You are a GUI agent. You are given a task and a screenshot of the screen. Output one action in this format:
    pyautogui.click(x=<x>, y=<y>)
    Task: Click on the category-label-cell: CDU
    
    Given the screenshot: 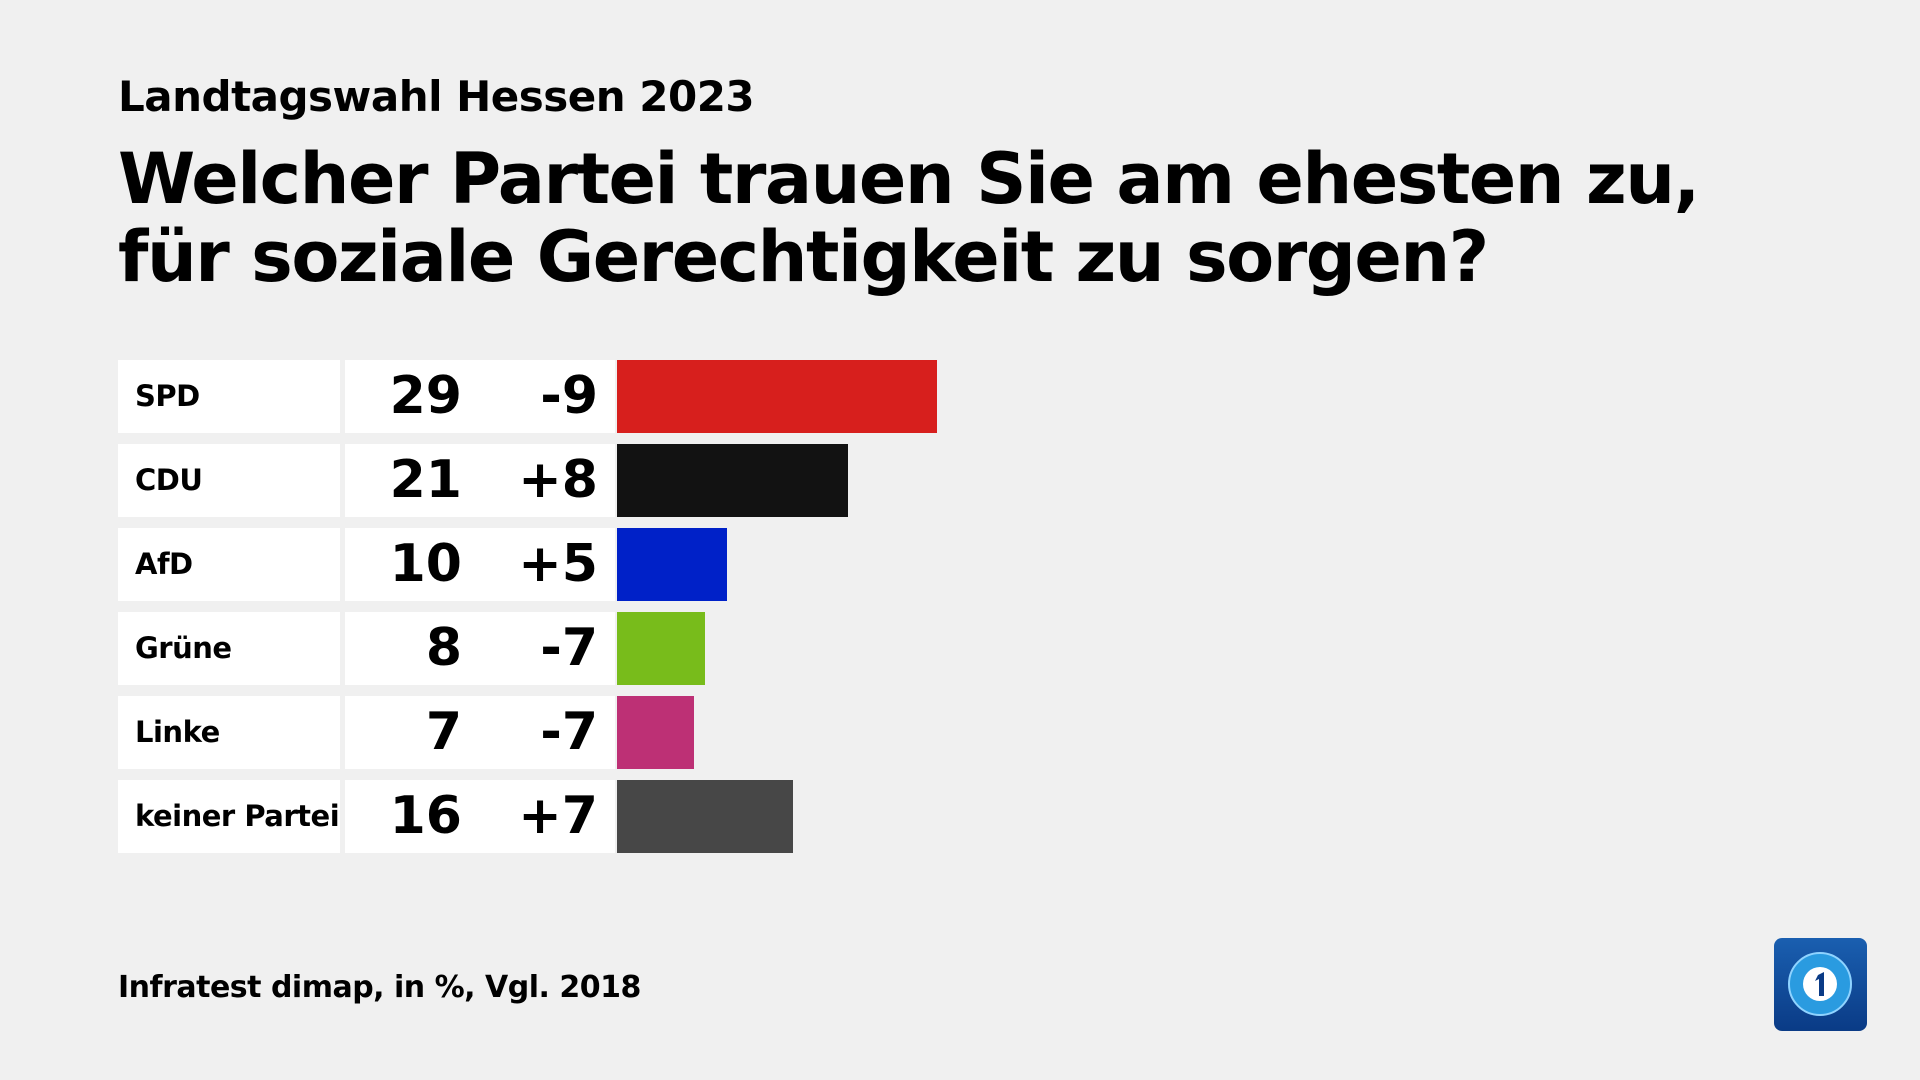 What is the action you would take?
    pyautogui.click(x=229, y=480)
    